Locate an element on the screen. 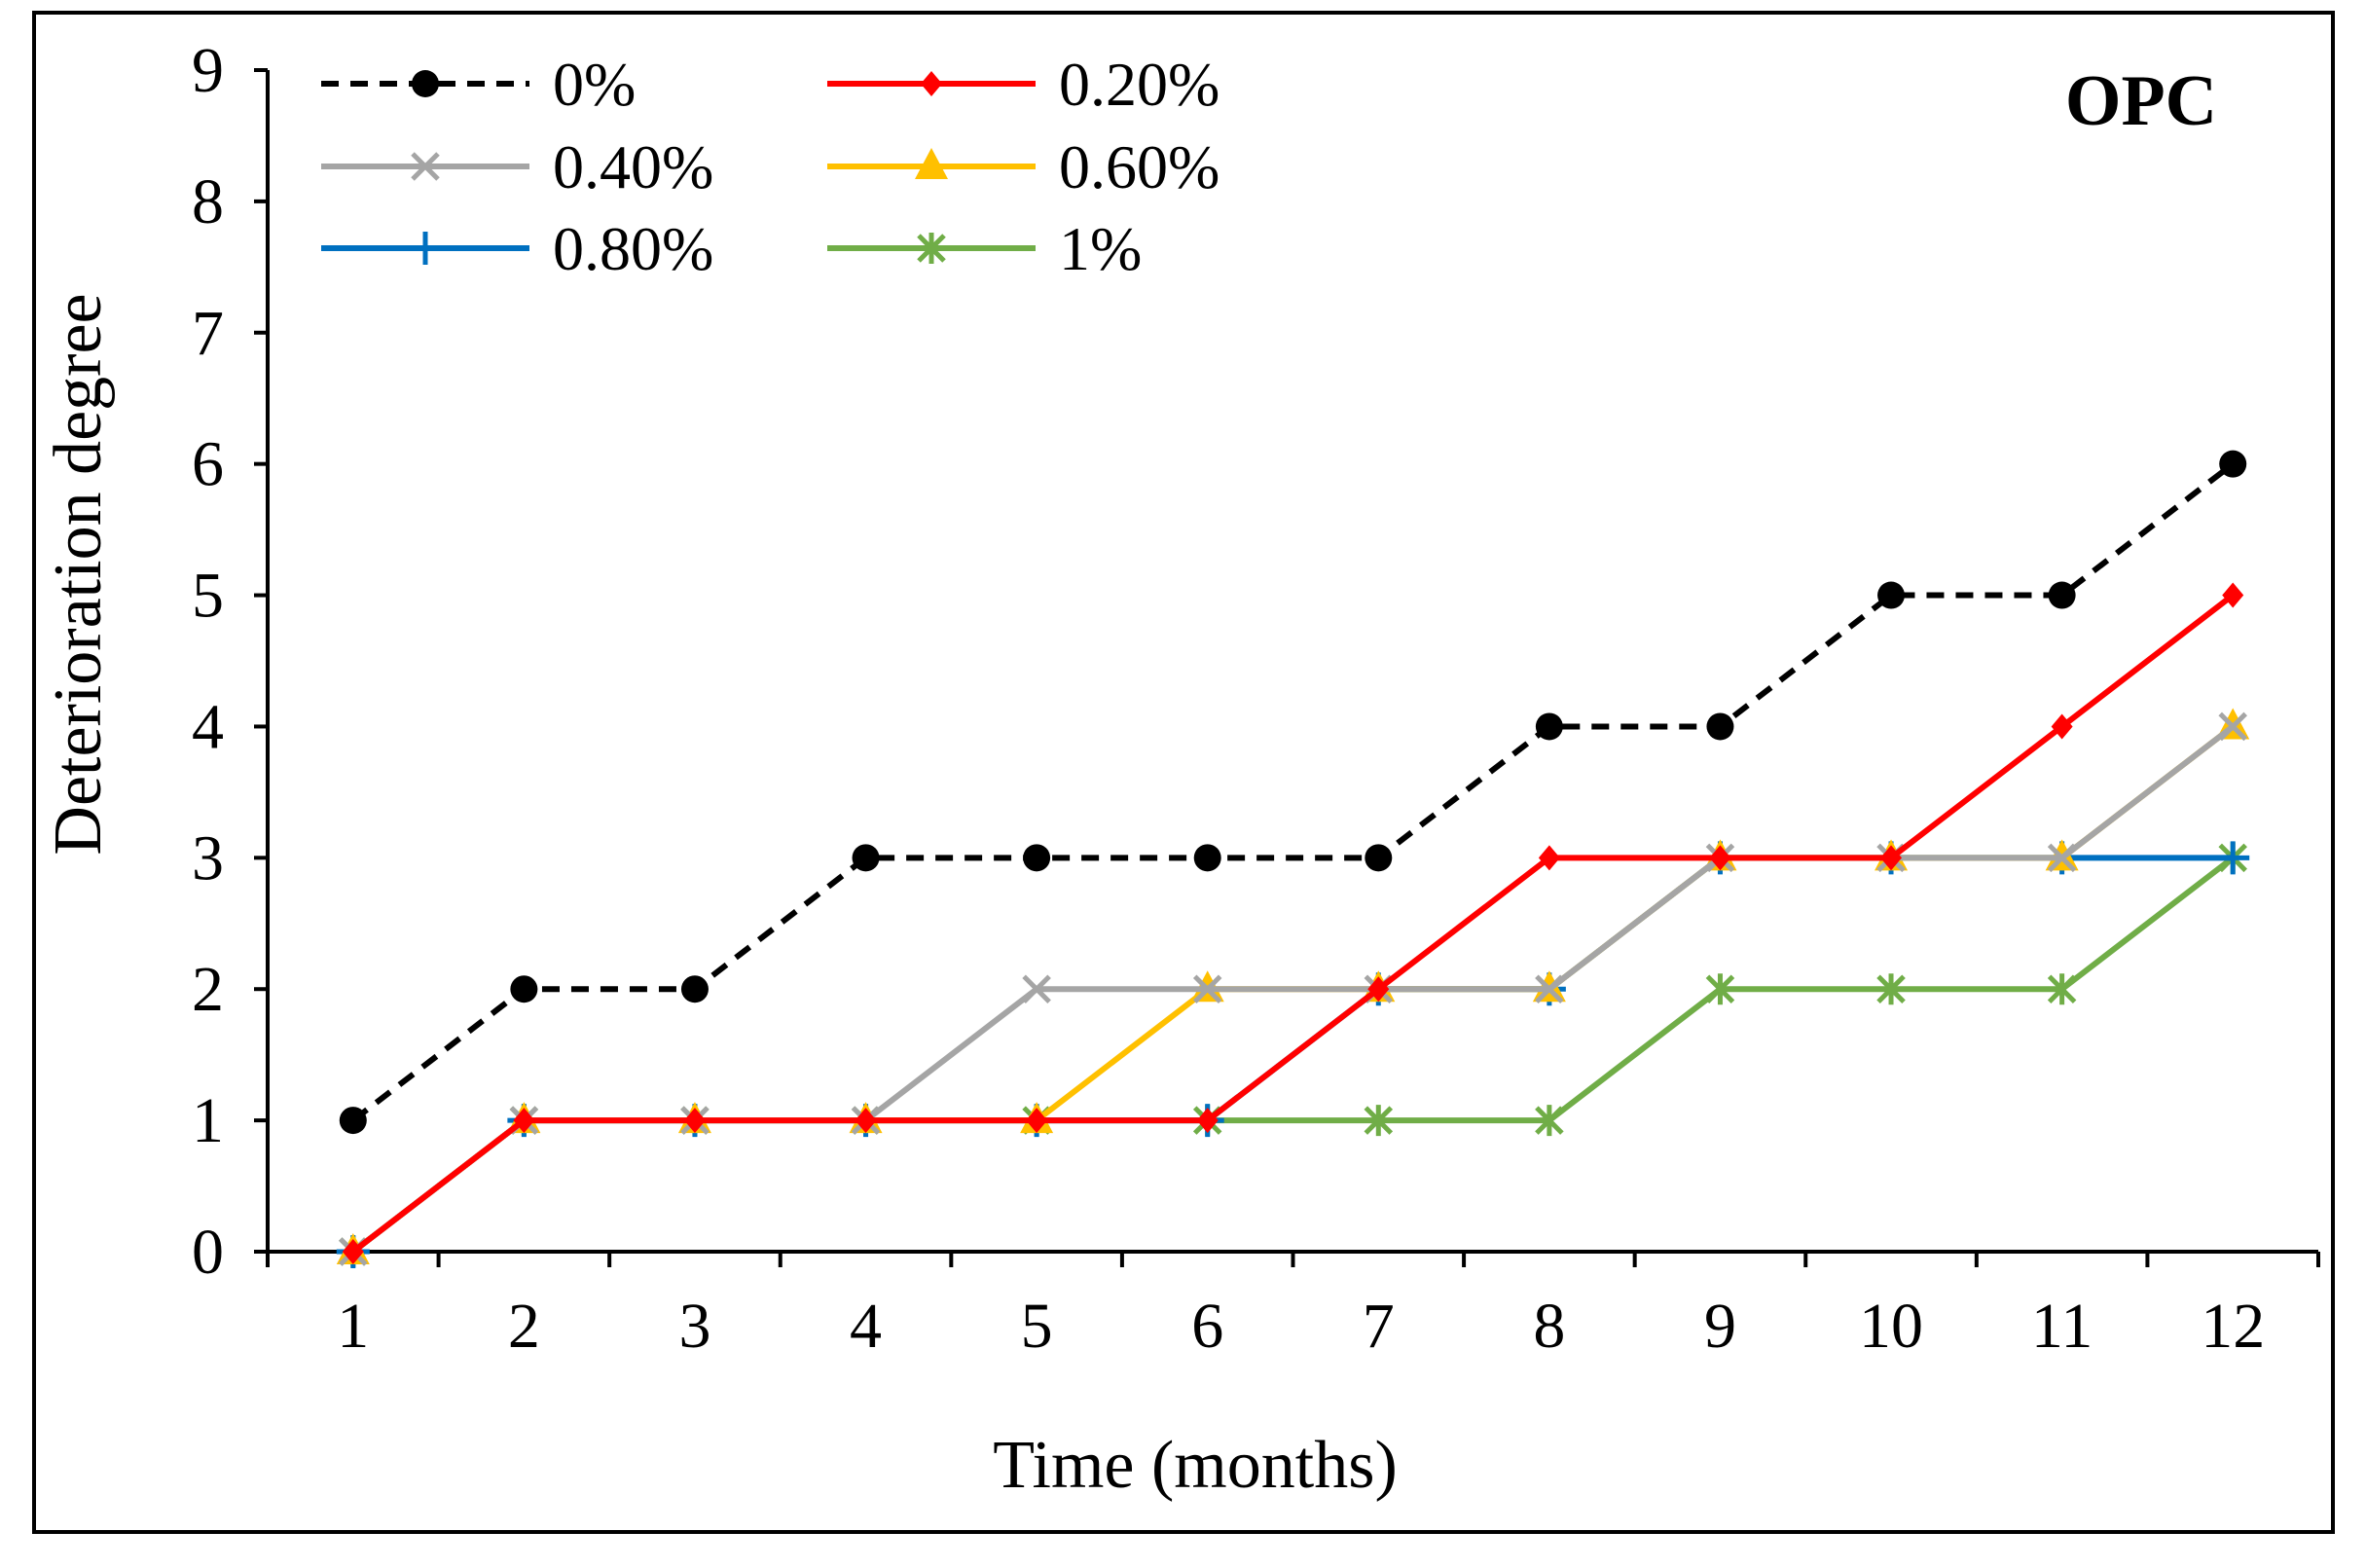 Image resolution: width=2366 pixels, height=1568 pixels. y-tick-label: 0 is located at coordinates (208, 1252).